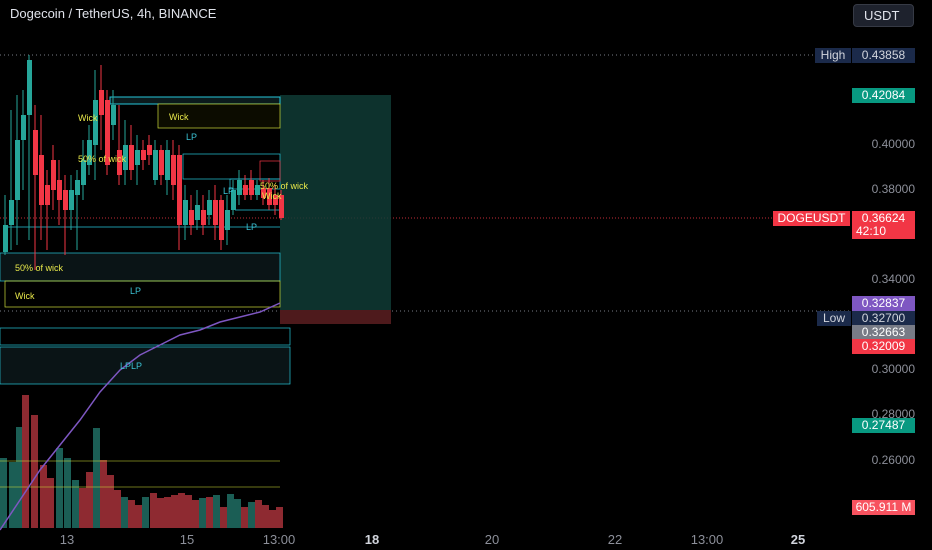  I want to click on ma-price-tag: 0.32837, so click(883, 303).